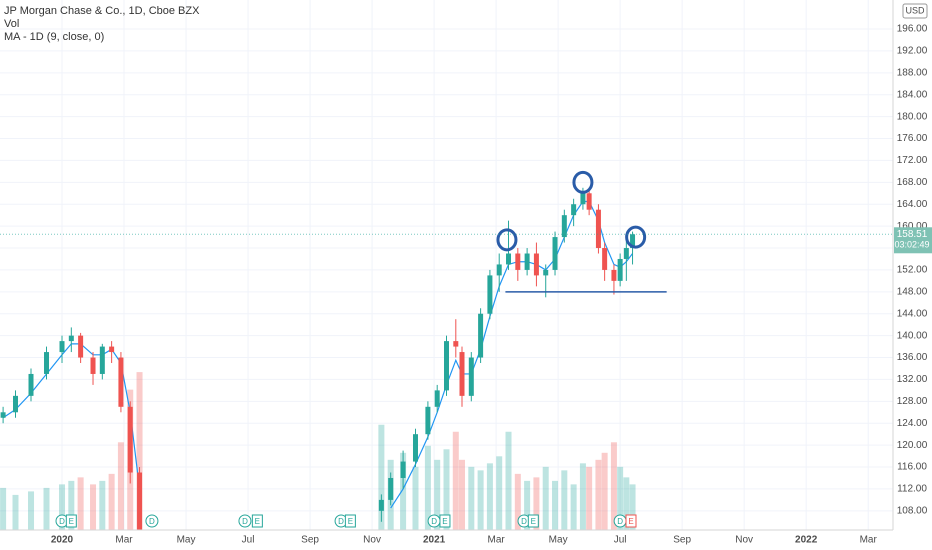 Image resolution: width=932 pixels, height=550 pixels. I want to click on chart-title: JP Morgan Chase & Co., 1D, Cboe BZX, so click(102, 11).